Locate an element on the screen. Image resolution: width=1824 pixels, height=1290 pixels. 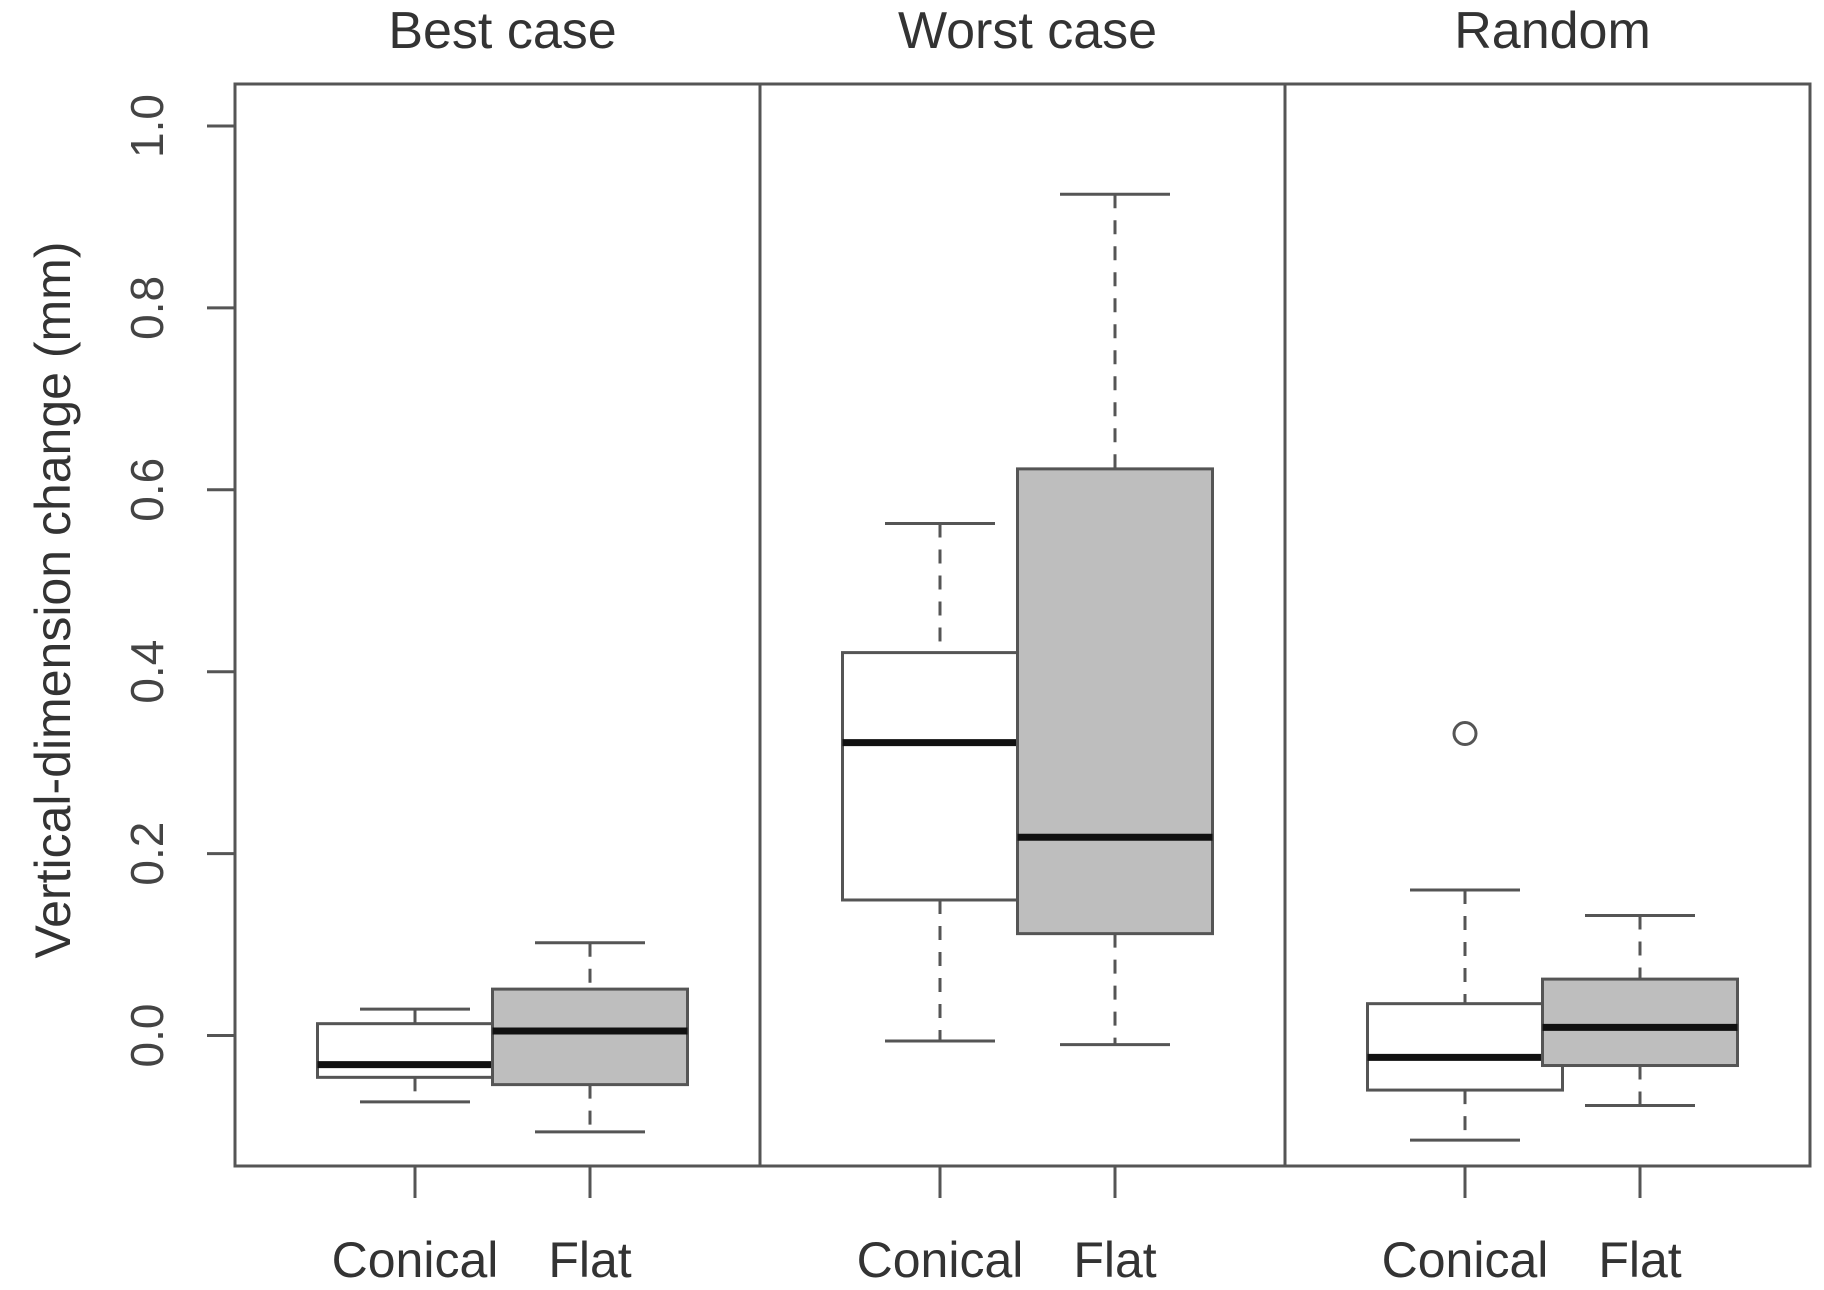
y-tick-label: 0.6 is located at coordinates (147, 490).